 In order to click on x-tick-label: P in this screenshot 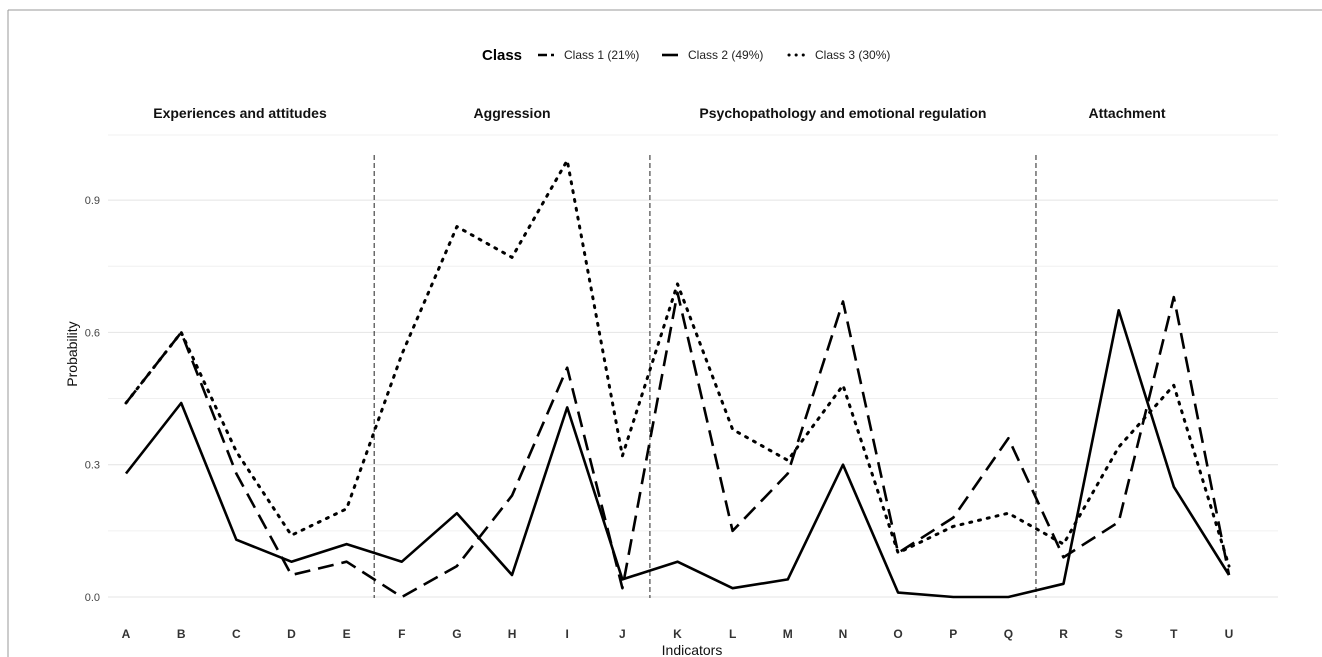, I will do `click(953, 634)`.